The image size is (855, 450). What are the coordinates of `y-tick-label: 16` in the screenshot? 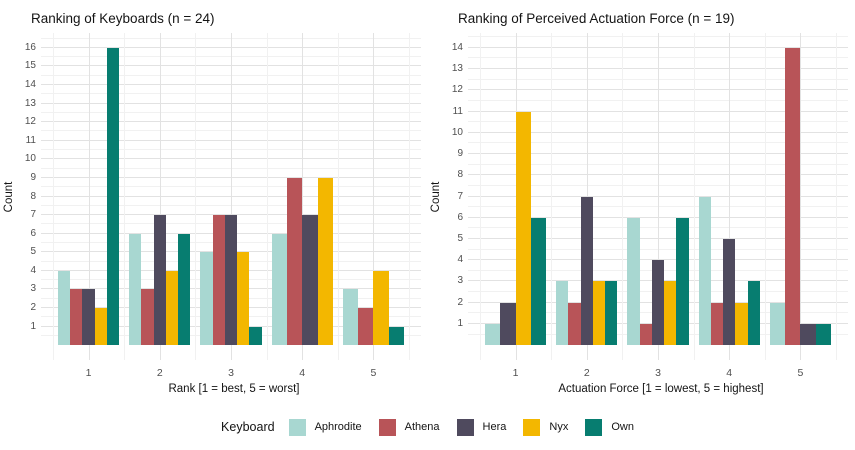 It's located at (30, 47).